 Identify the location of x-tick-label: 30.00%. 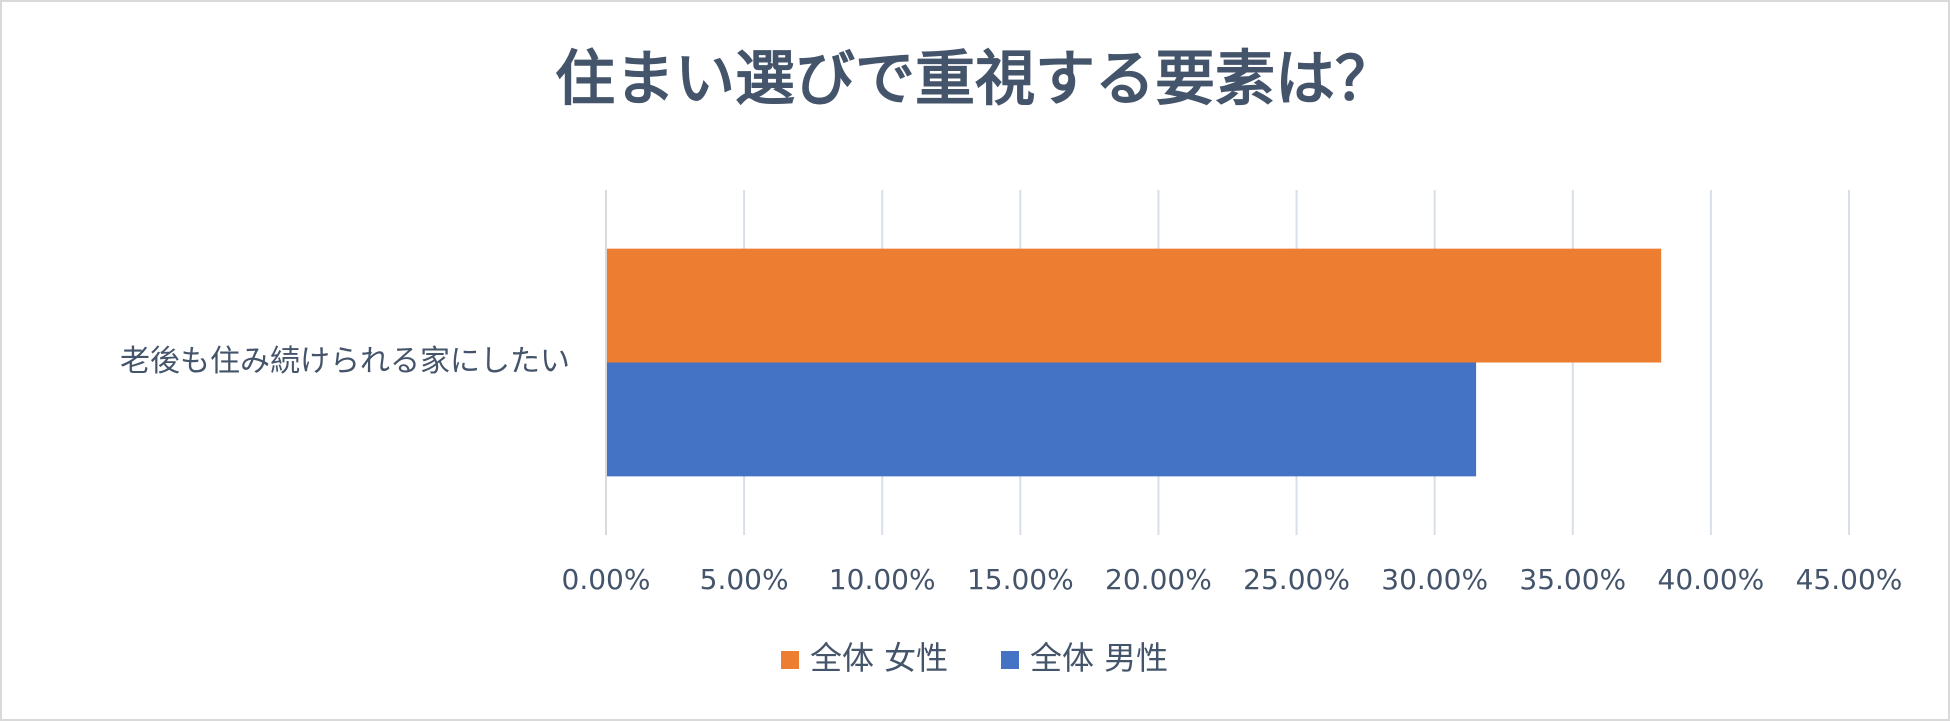
(1434, 579).